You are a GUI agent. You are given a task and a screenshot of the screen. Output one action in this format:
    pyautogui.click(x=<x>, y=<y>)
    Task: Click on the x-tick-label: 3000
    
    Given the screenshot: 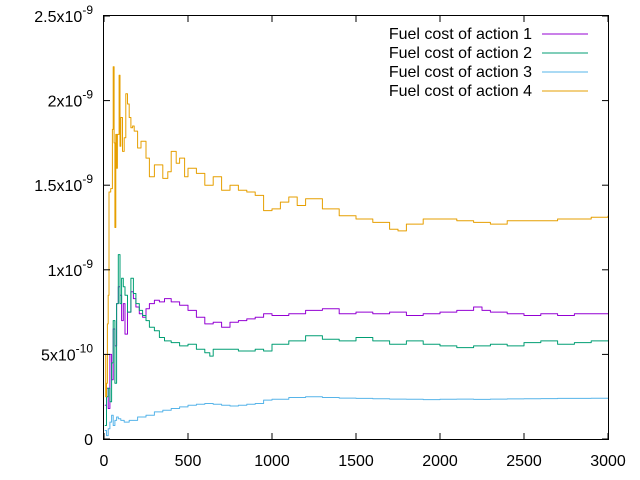 What is the action you would take?
    pyautogui.click(x=608, y=461)
    